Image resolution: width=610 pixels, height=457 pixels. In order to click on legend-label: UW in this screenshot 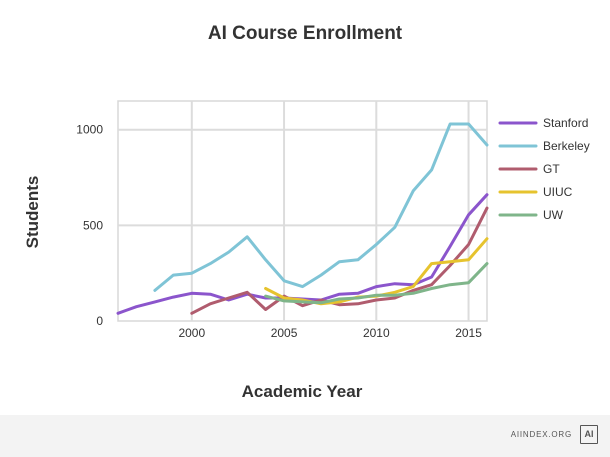, I will do `click(553, 215)`.